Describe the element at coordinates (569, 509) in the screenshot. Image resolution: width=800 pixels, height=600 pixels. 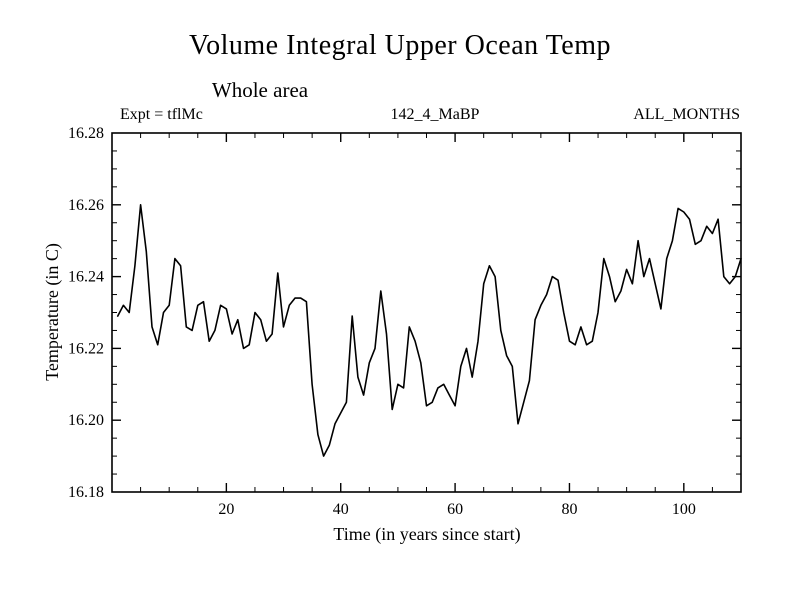
I see `x-tick-label: 80` at that location.